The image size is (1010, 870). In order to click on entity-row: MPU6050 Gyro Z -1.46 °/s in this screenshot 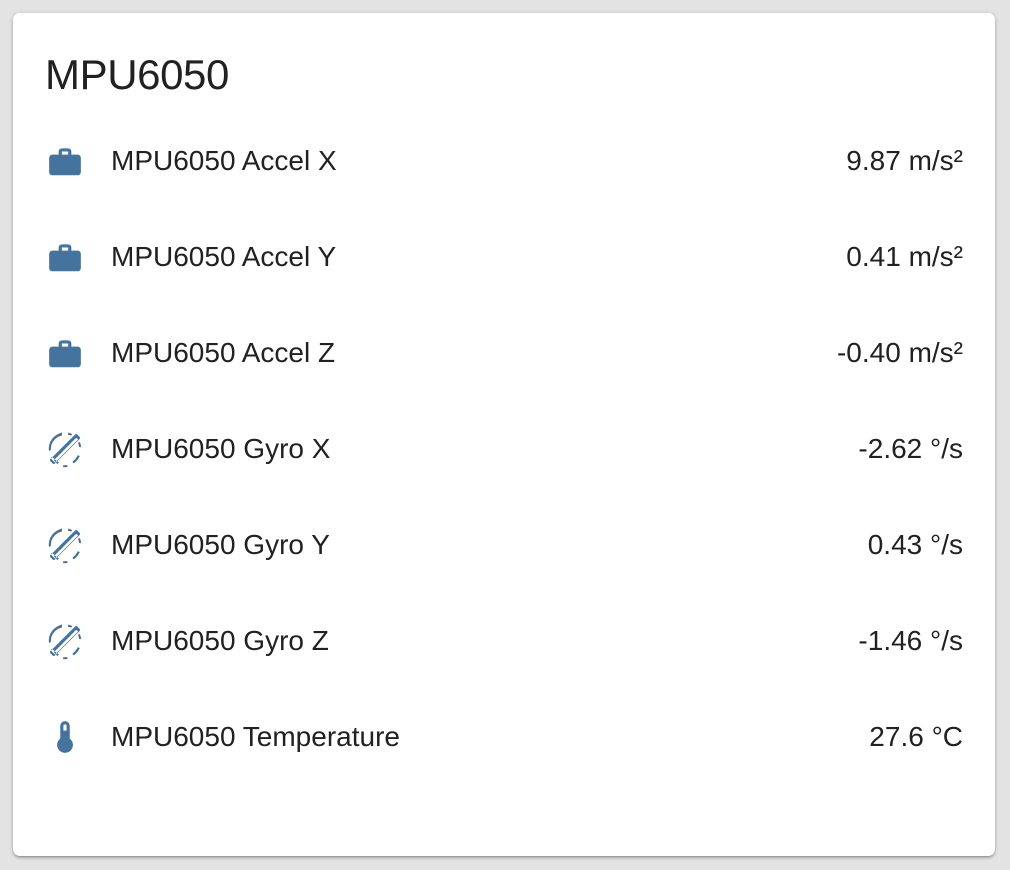, I will do `click(504, 641)`.